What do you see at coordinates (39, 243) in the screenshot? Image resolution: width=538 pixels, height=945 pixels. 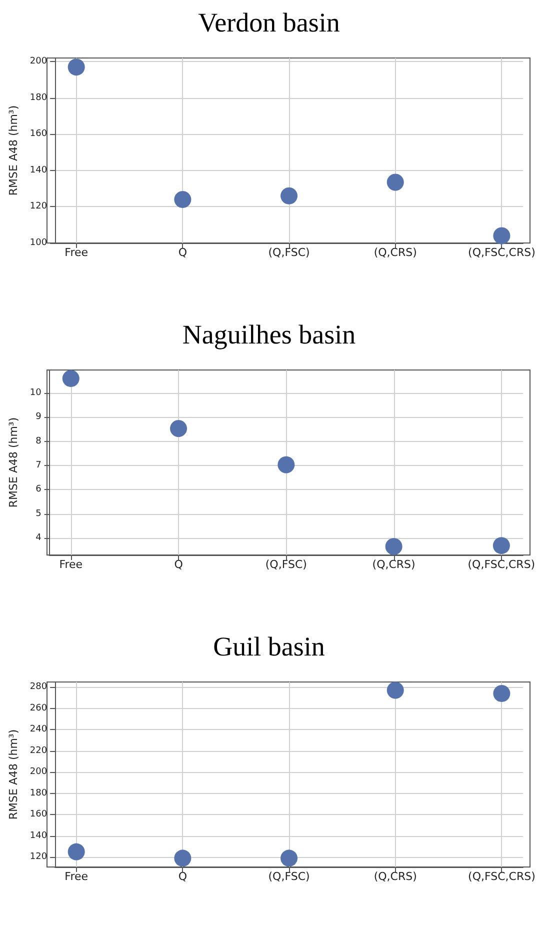 I see `y-tick-label: 100` at bounding box center [39, 243].